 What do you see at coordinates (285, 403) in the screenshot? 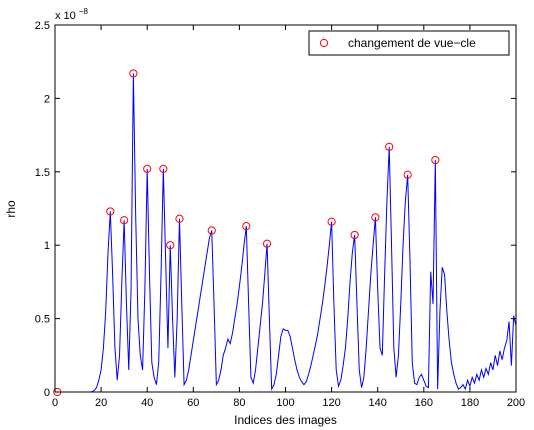
I see `x-tick-label: 100` at bounding box center [285, 403].